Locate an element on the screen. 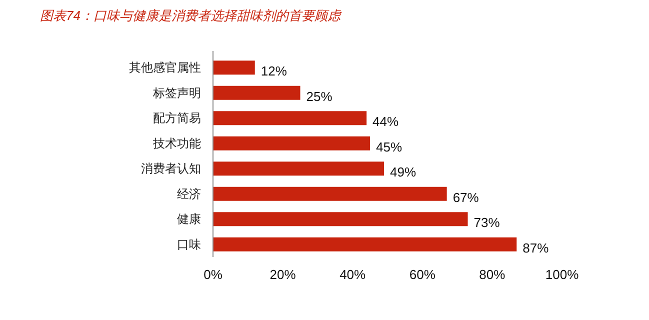 The width and height of the screenshot is (649, 320). data-label: 45% is located at coordinates (389, 146).